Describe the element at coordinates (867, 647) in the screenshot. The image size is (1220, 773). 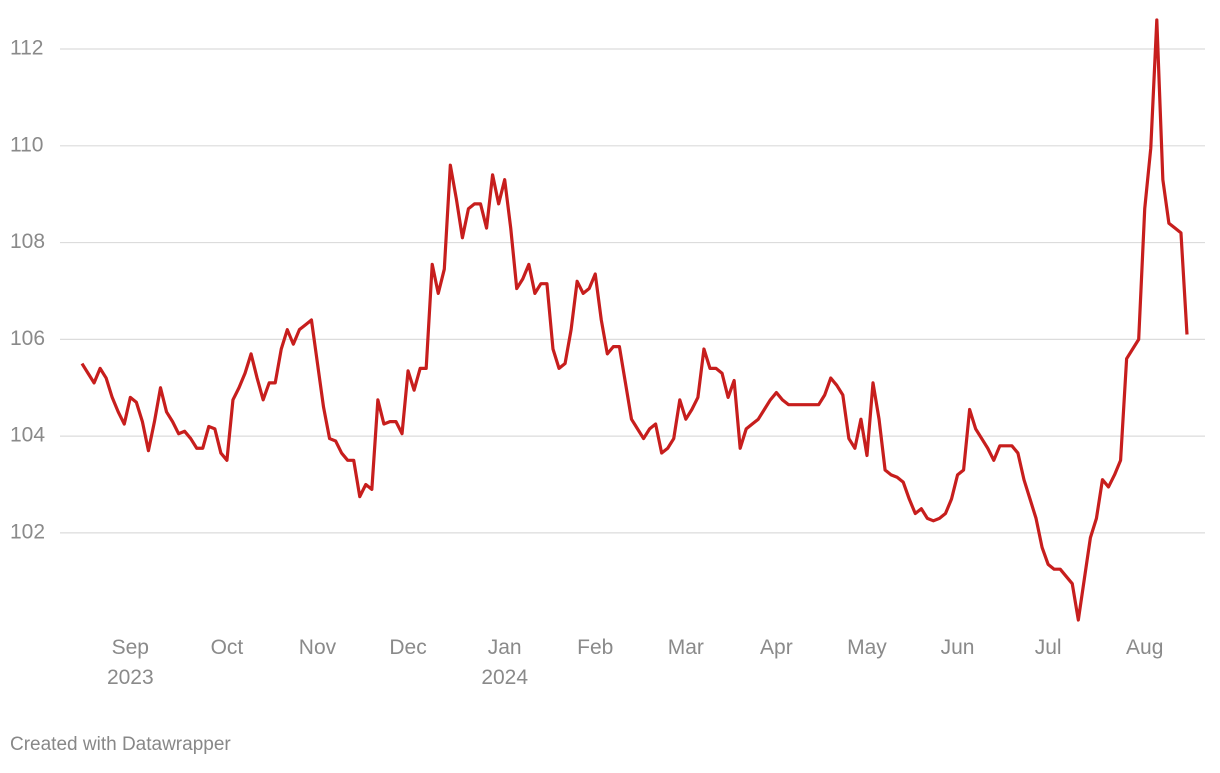
I see `x-tick-label: May` at that location.